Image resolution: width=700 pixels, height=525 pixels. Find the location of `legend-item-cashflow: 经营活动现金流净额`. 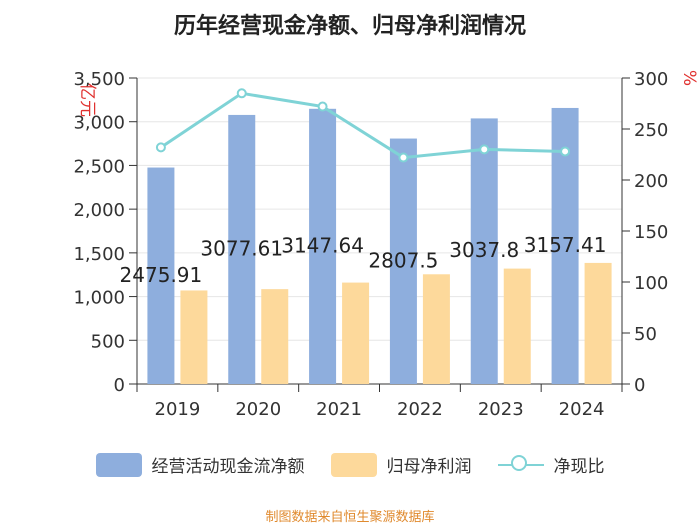

legend-item-cashflow: 经营活动现金流净额 is located at coordinates (200, 464).